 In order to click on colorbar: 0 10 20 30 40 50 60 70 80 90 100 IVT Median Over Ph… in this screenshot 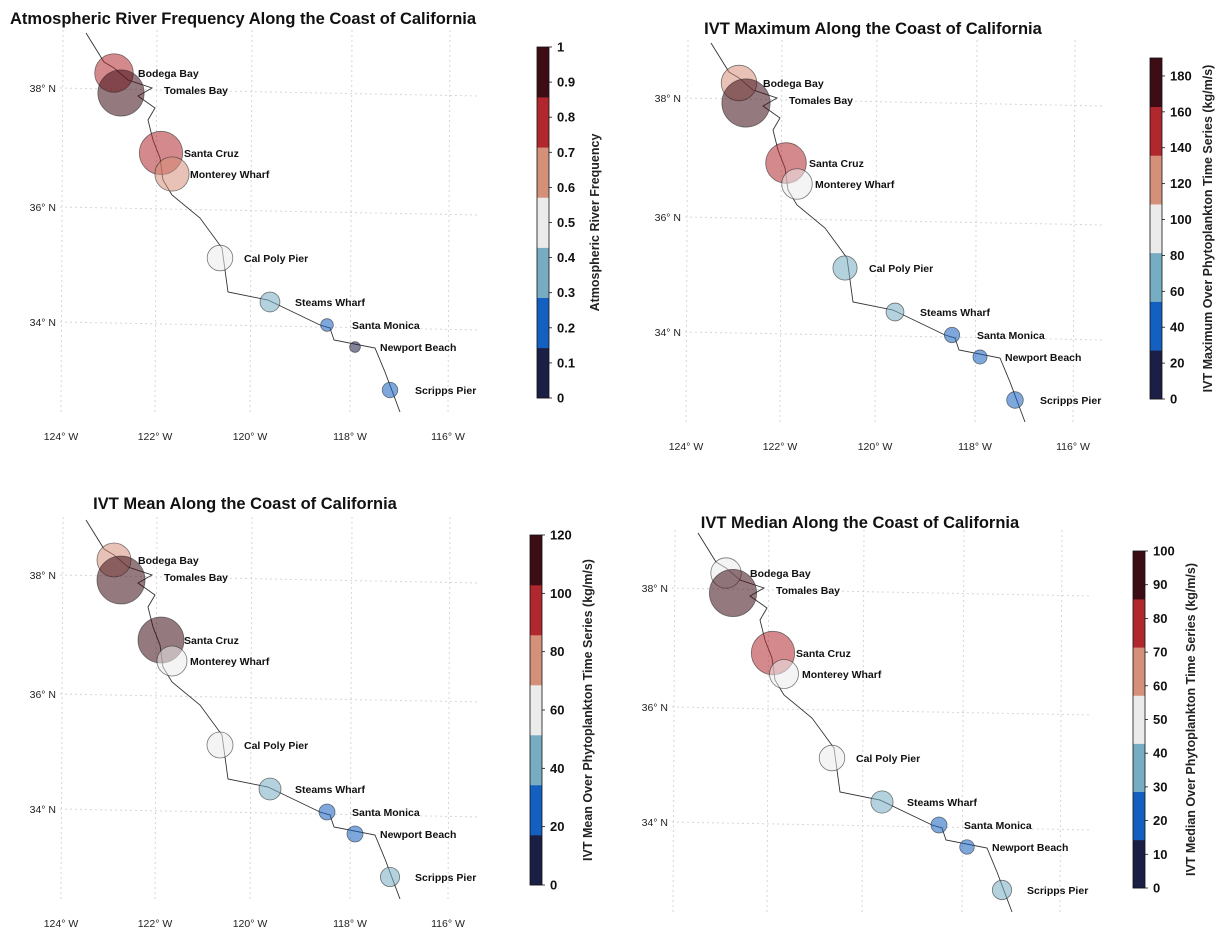, I will do `click(1165, 720)`.